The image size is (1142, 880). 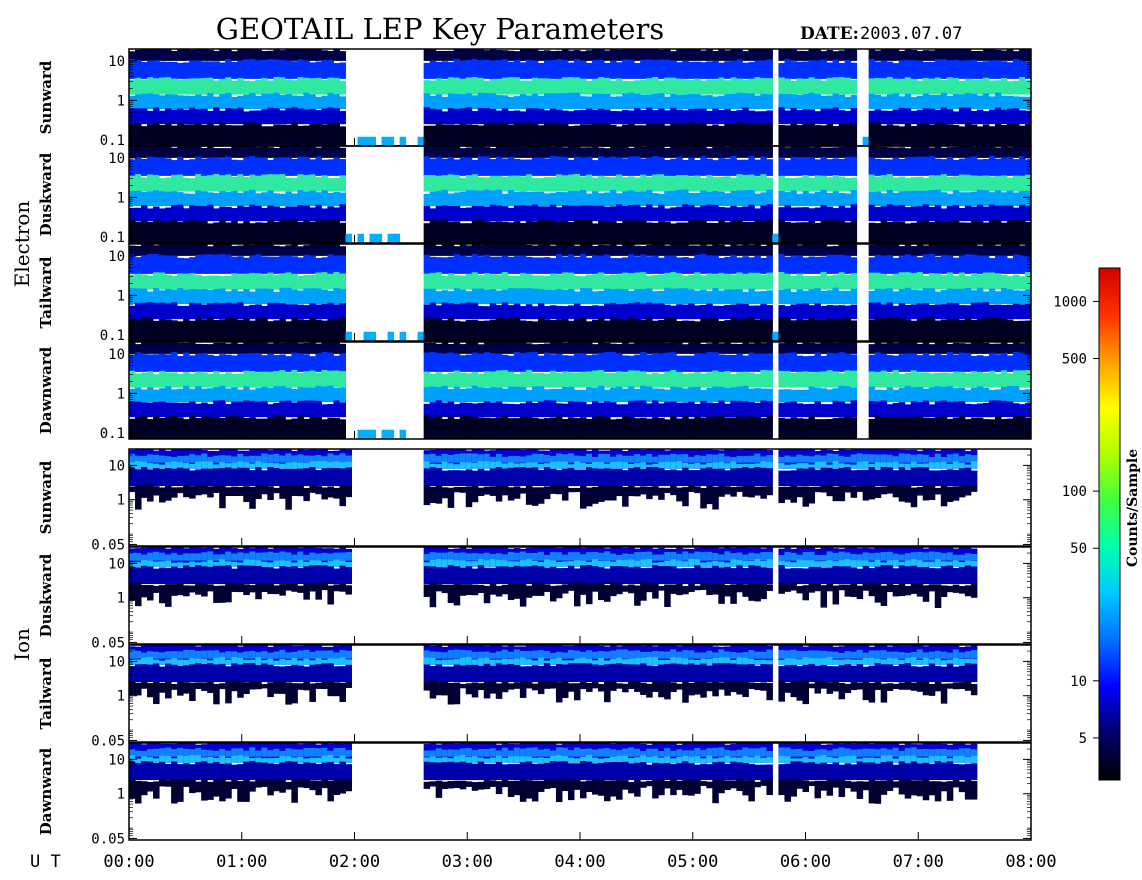 I want to click on y-tick-label: 10, so click(x=116, y=257).